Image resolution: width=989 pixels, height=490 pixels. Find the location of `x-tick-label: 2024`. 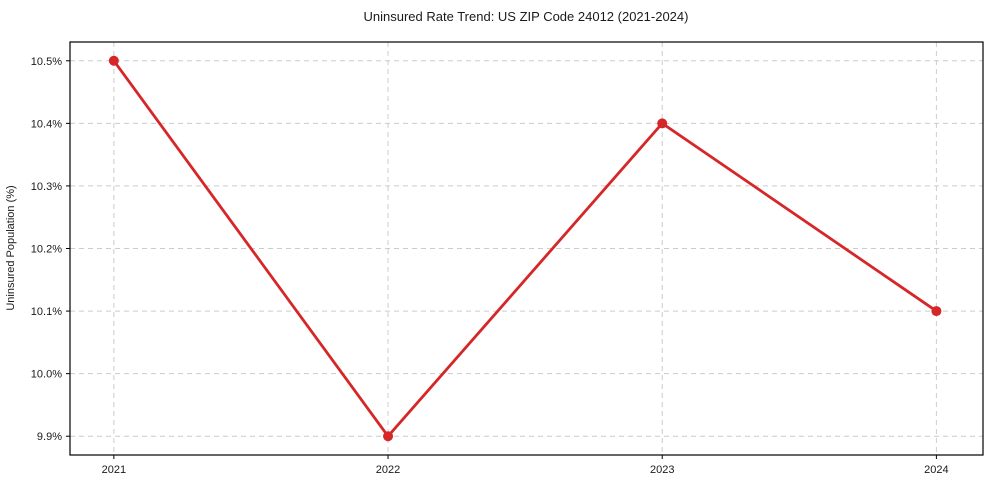

x-tick-label: 2024 is located at coordinates (936, 470).